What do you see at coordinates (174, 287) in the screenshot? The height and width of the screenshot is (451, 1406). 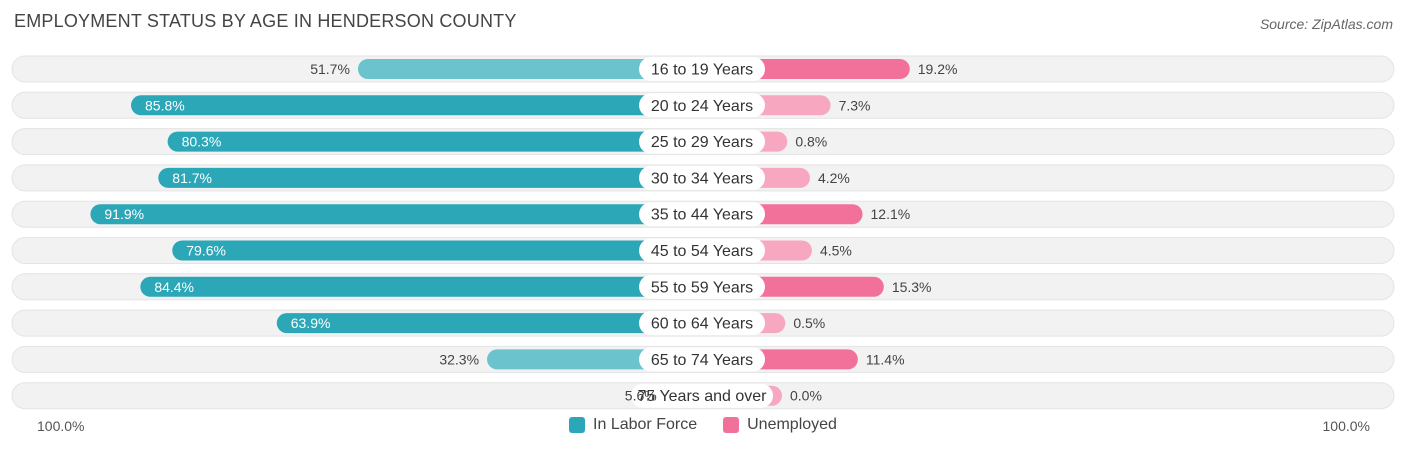 I see `value-label-in-labor-force: 84.4%` at bounding box center [174, 287].